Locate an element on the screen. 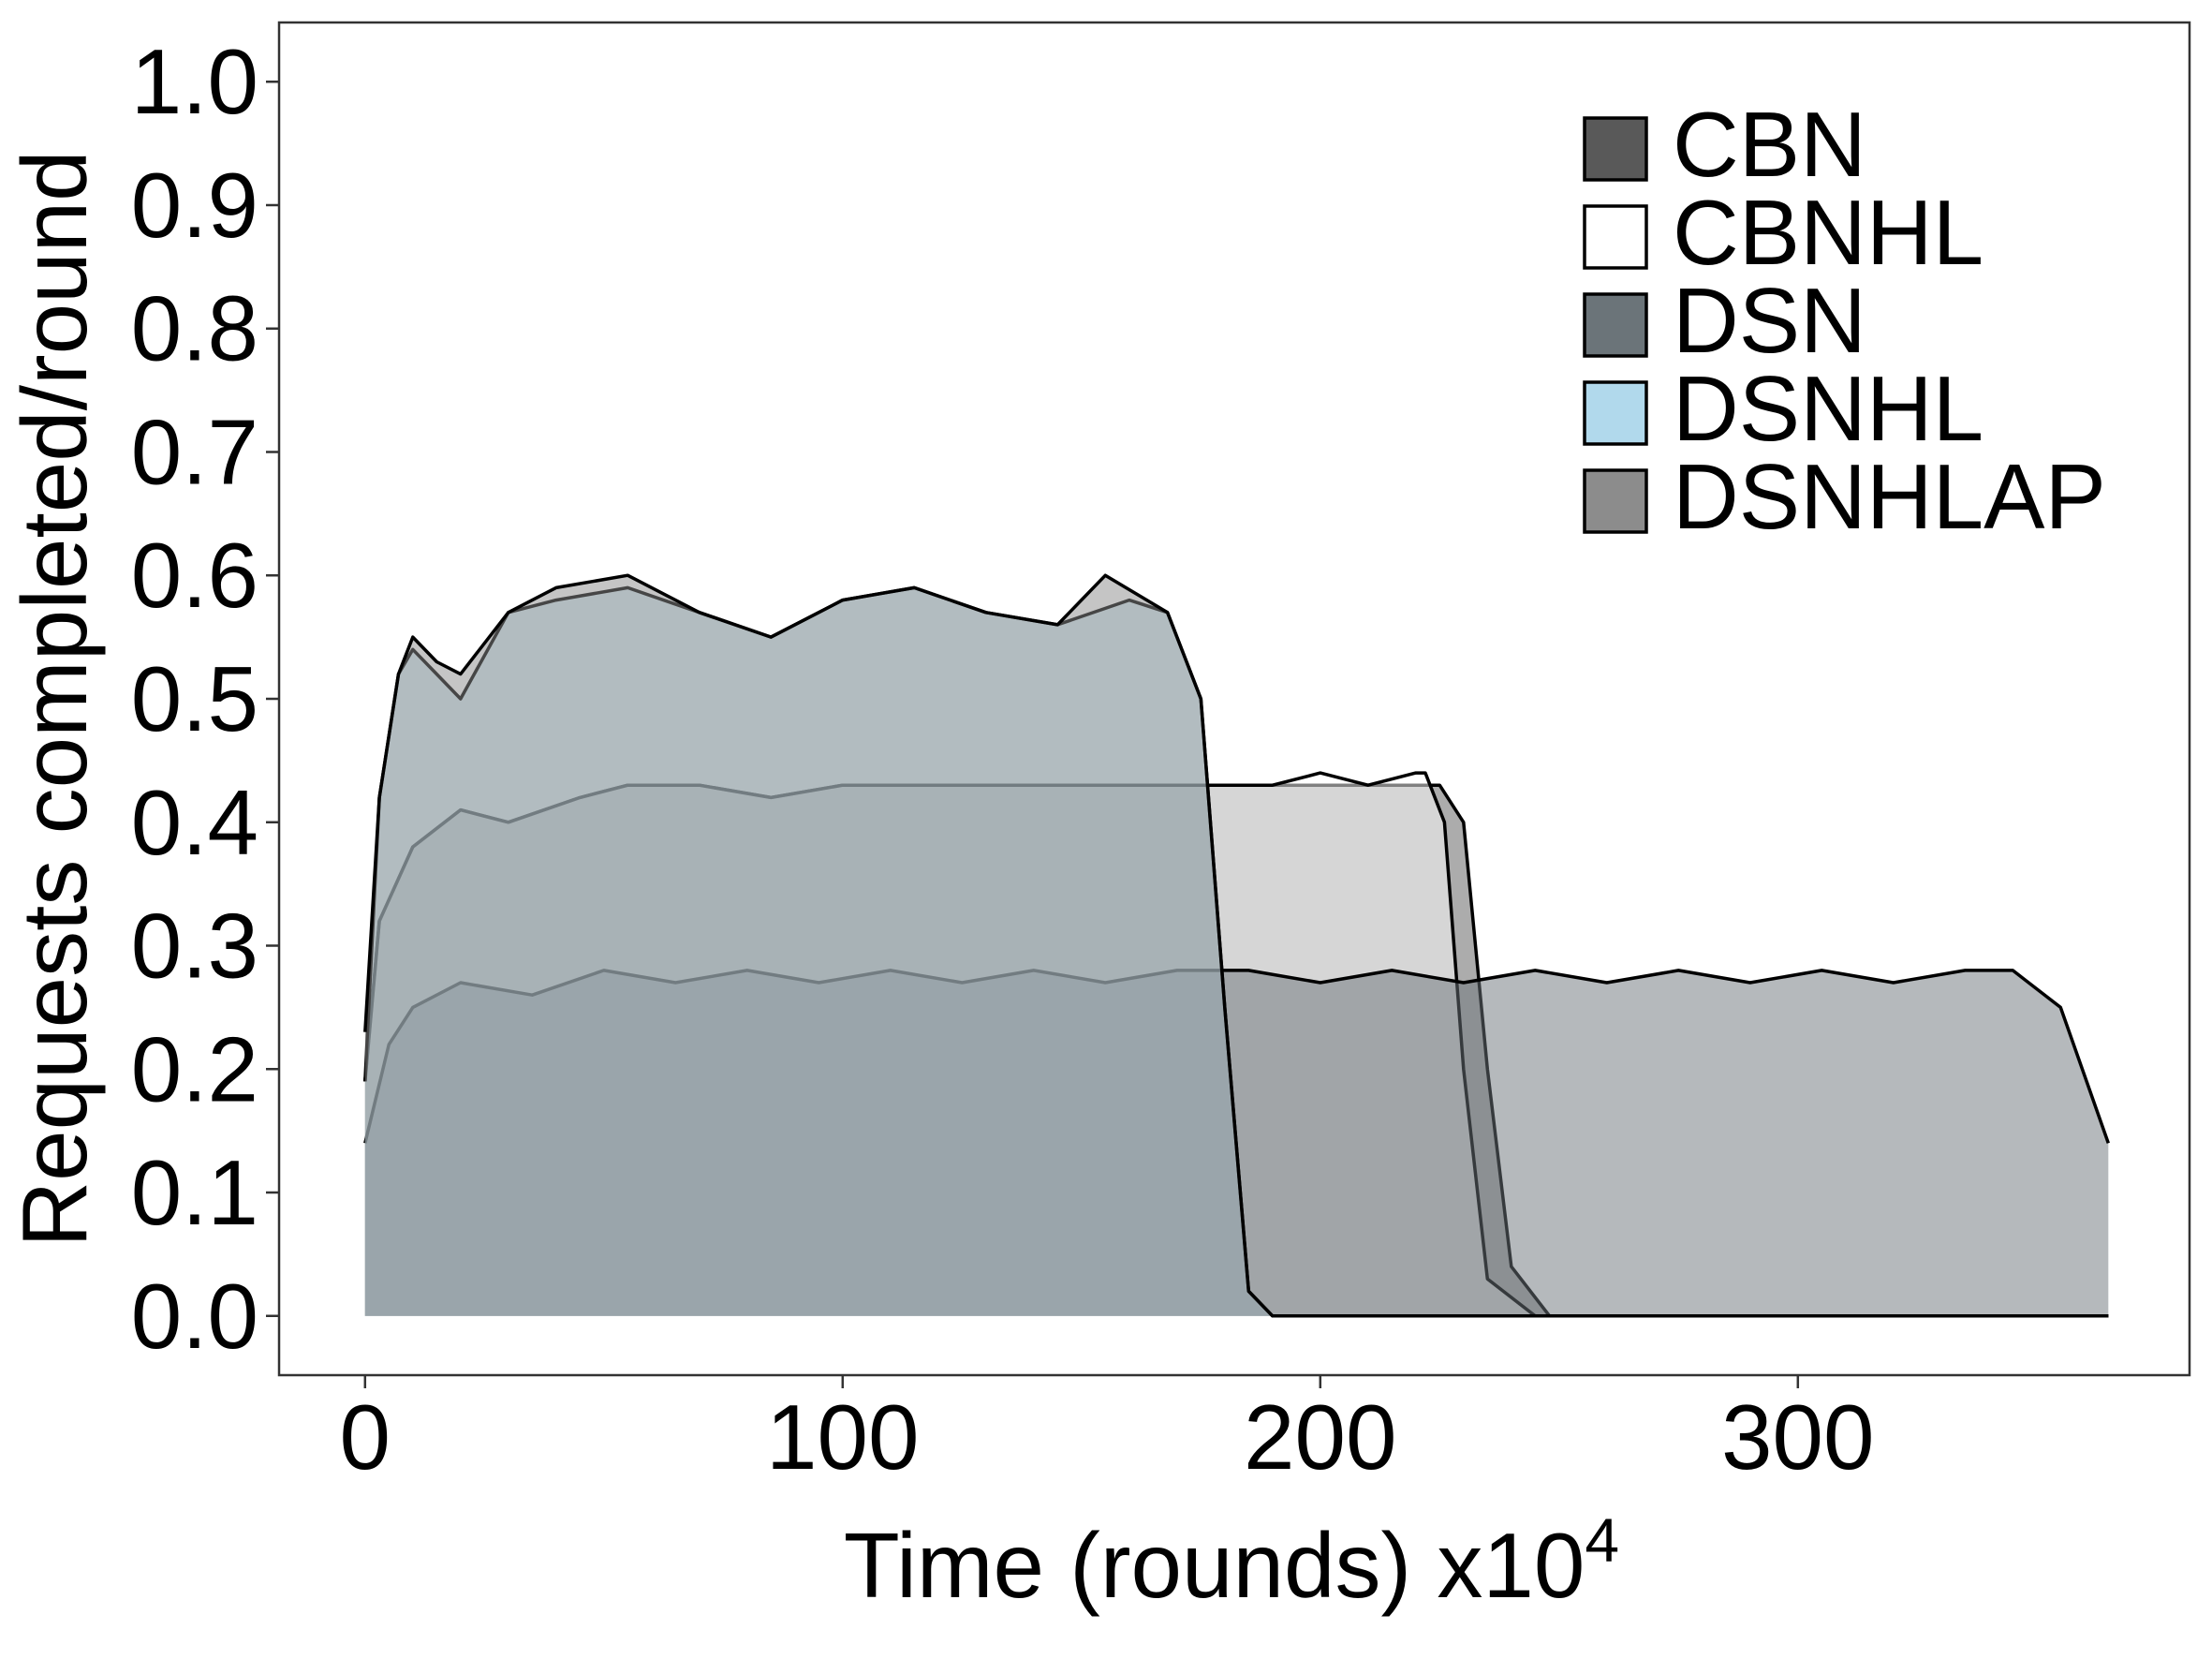 The height and width of the screenshot is (1659, 2212). y-tick-label: 0.9 is located at coordinates (195, 205).